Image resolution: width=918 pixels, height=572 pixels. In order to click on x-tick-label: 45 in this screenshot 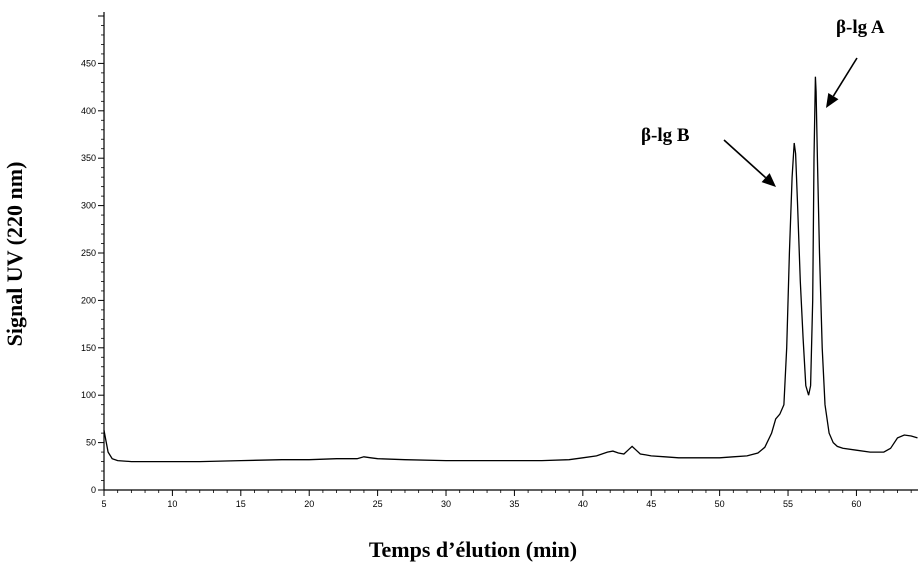, I will do `click(651, 504)`.